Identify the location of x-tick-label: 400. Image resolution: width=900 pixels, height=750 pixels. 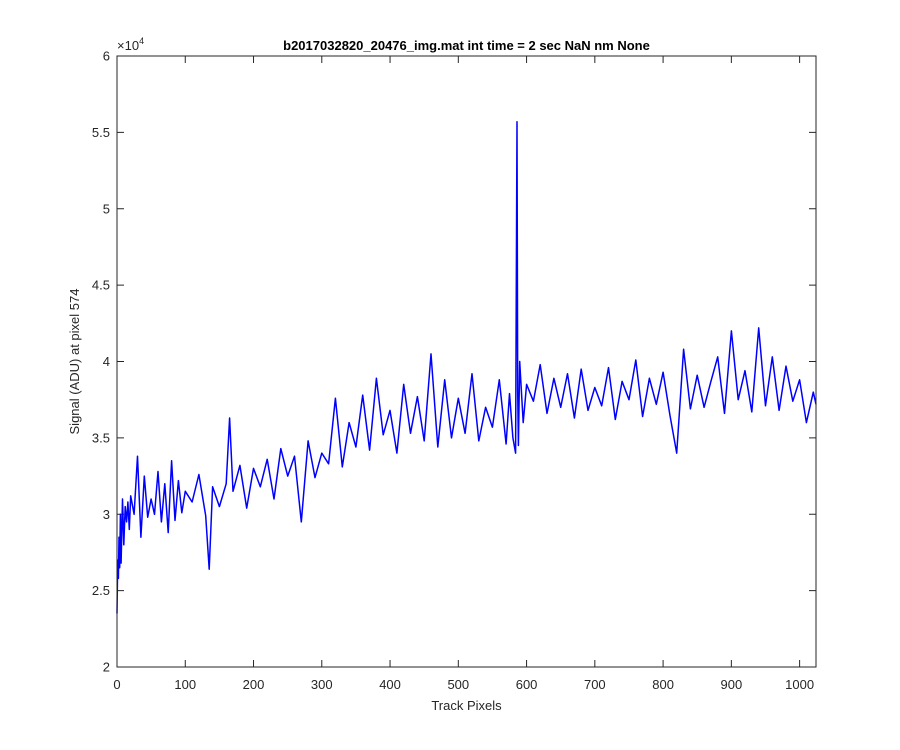
(390, 684).